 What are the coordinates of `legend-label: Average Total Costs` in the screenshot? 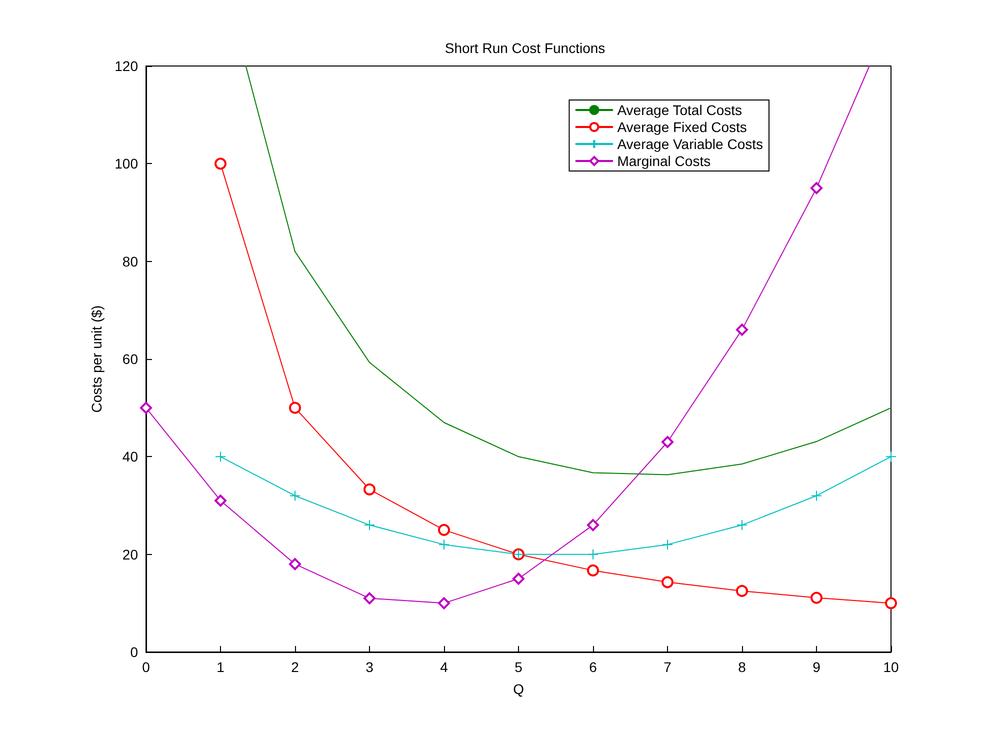 It's located at (679, 110).